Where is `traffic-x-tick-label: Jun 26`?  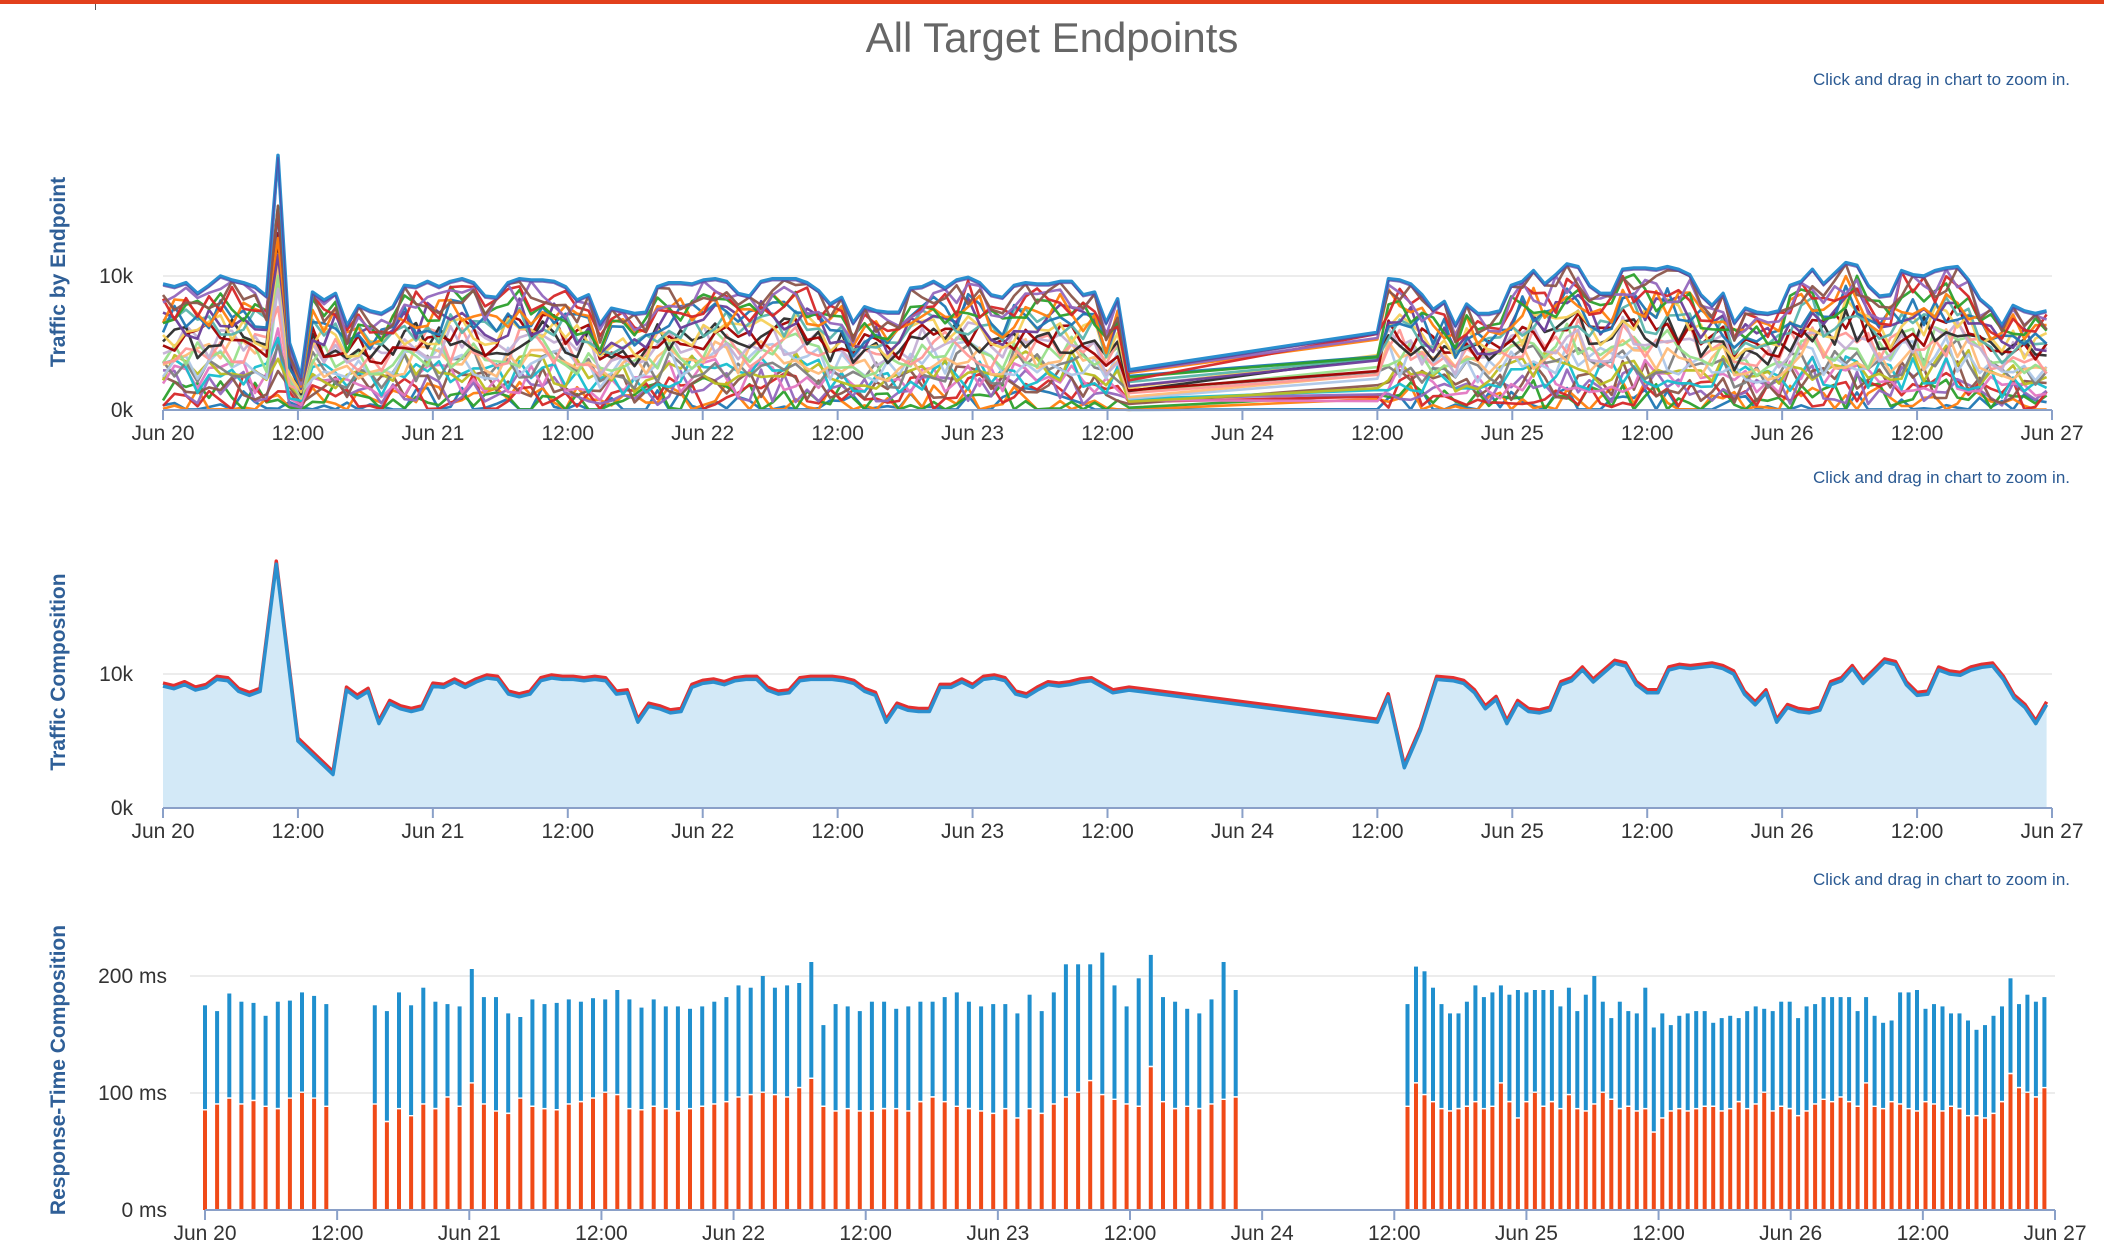 traffic-x-tick-label: Jun 26 is located at coordinates (1782, 433).